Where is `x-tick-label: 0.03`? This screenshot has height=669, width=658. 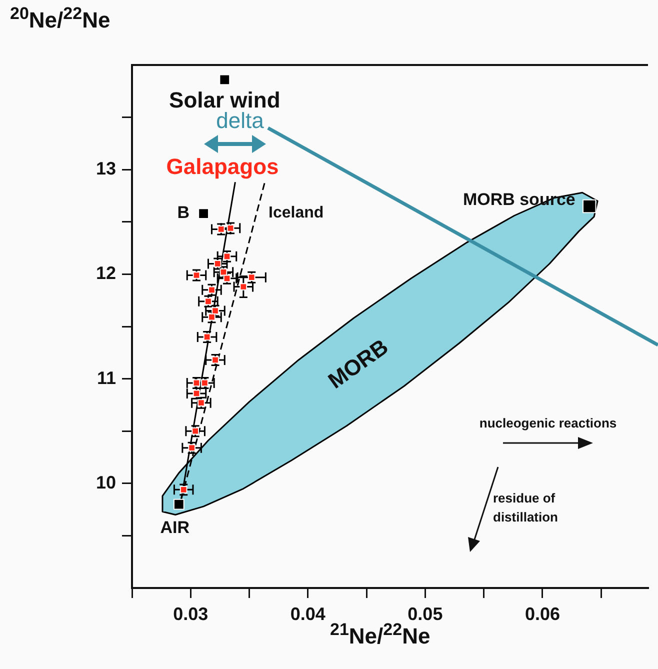 x-tick-label: 0.03 is located at coordinates (190, 614).